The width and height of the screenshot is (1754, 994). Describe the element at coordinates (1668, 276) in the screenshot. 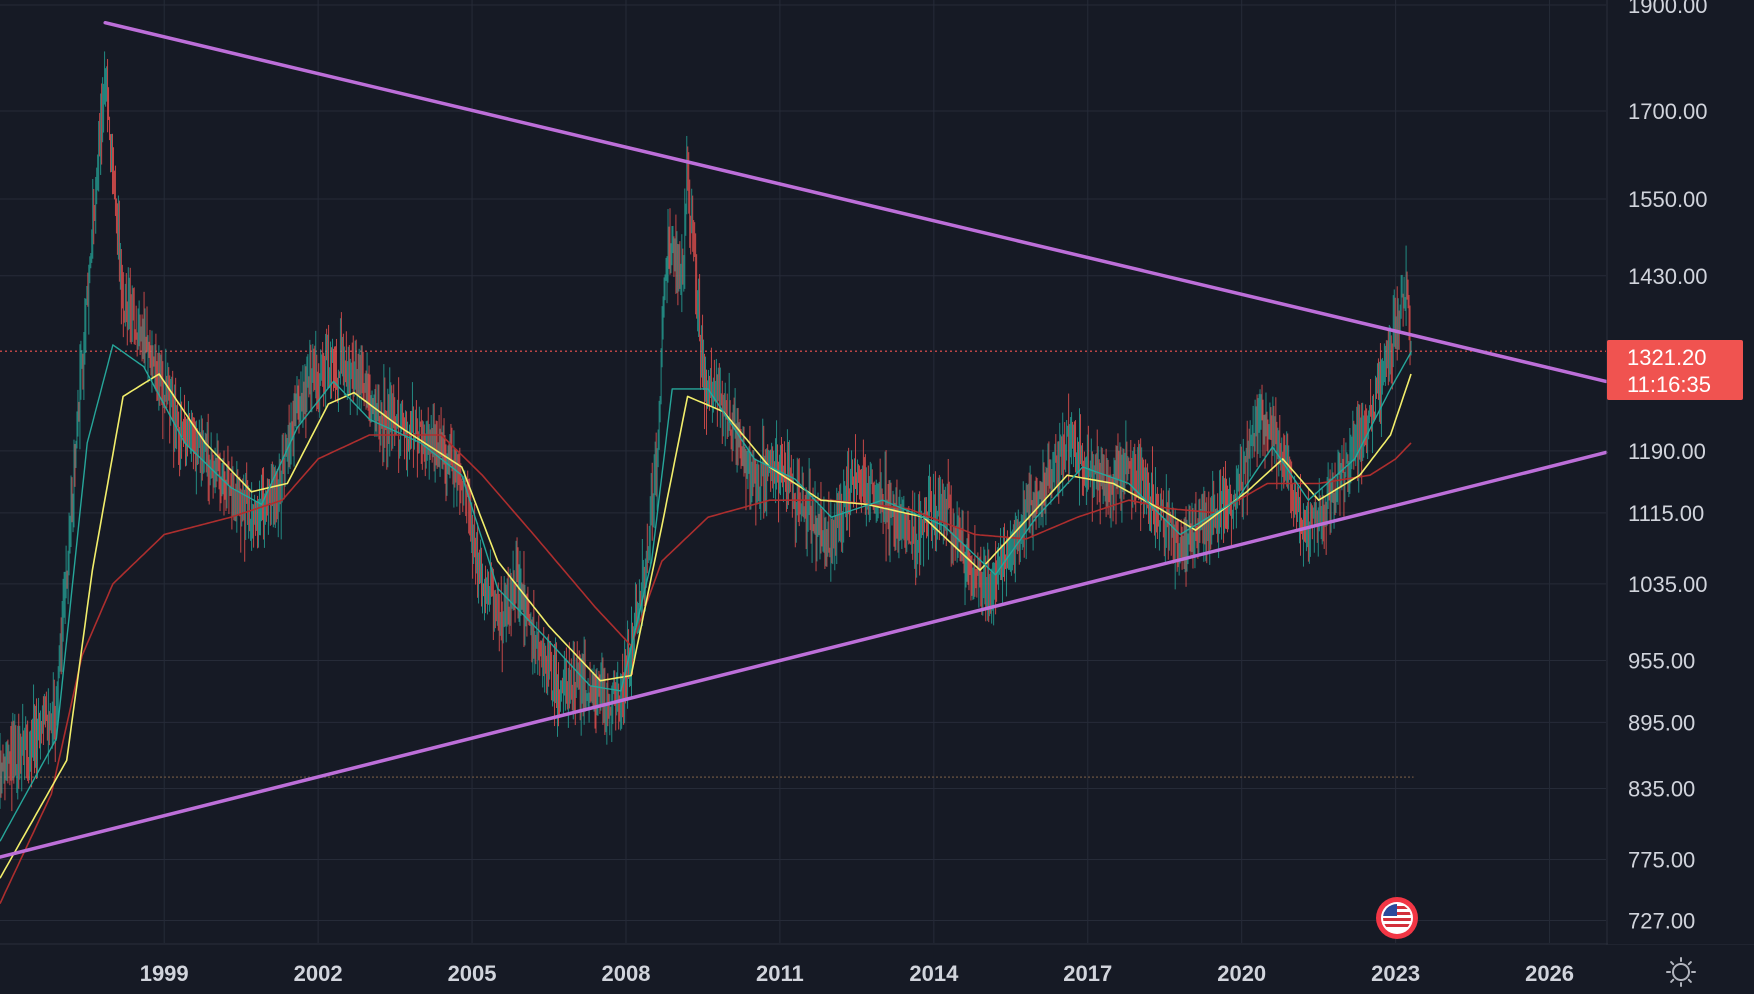

I see `y-tick-label: 1430.00` at that location.